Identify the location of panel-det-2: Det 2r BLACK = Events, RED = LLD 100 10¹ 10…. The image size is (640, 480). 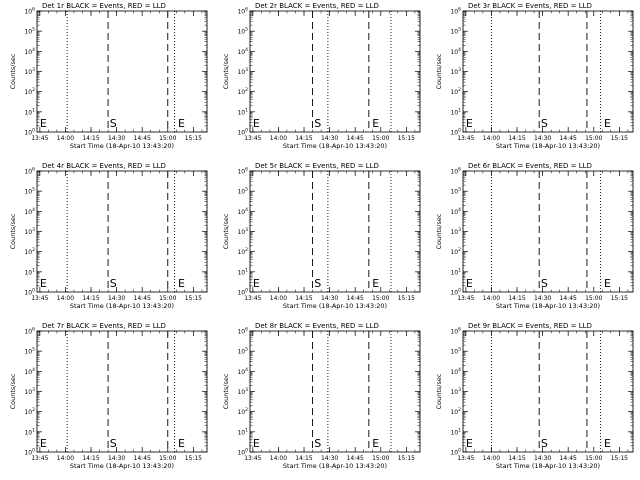
(321, 76).